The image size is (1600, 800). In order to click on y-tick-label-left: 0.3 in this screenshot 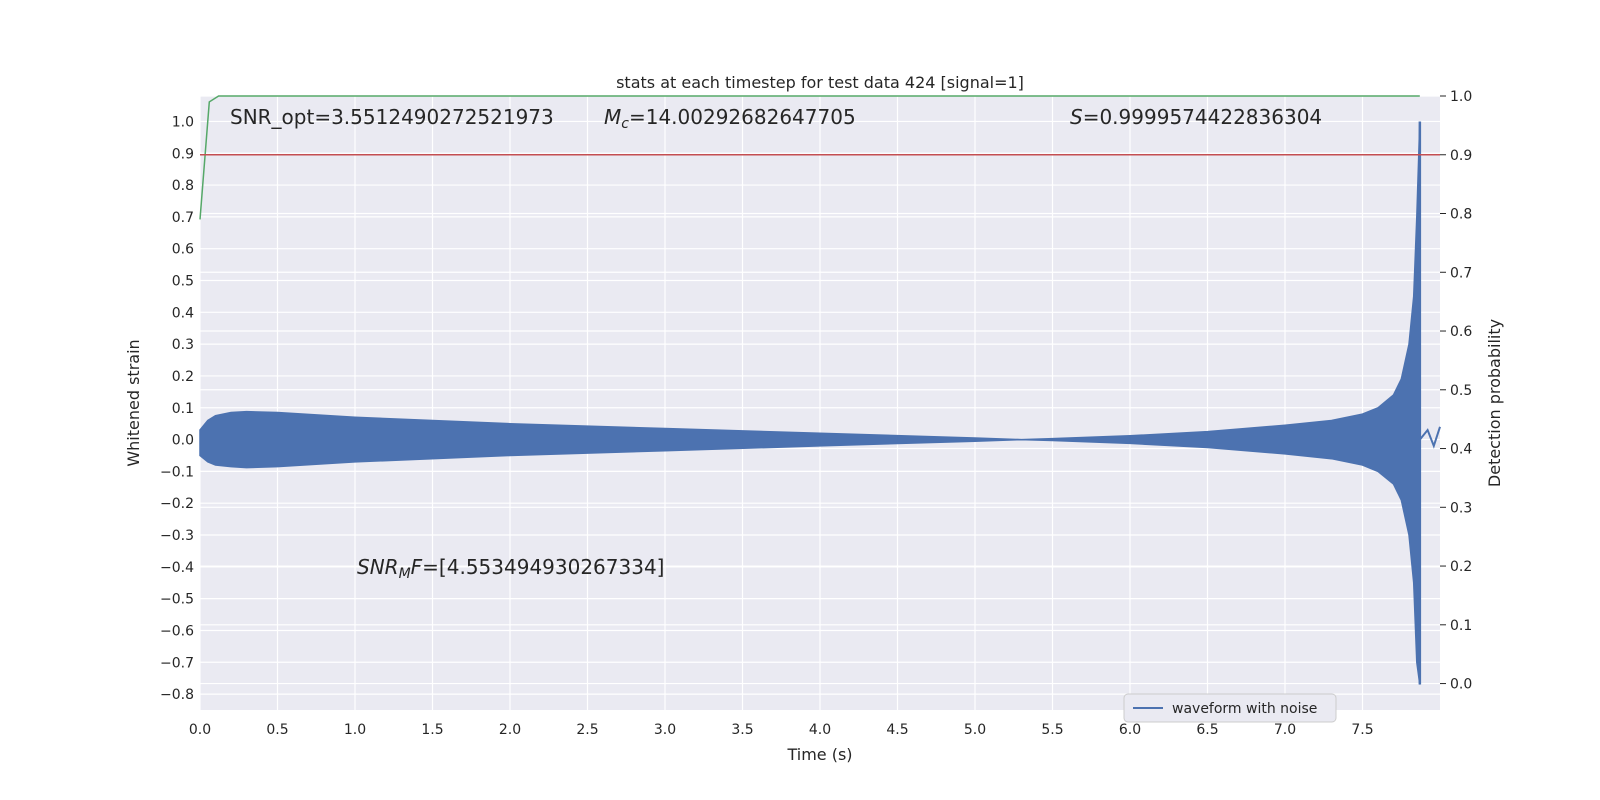, I will do `click(183, 345)`.